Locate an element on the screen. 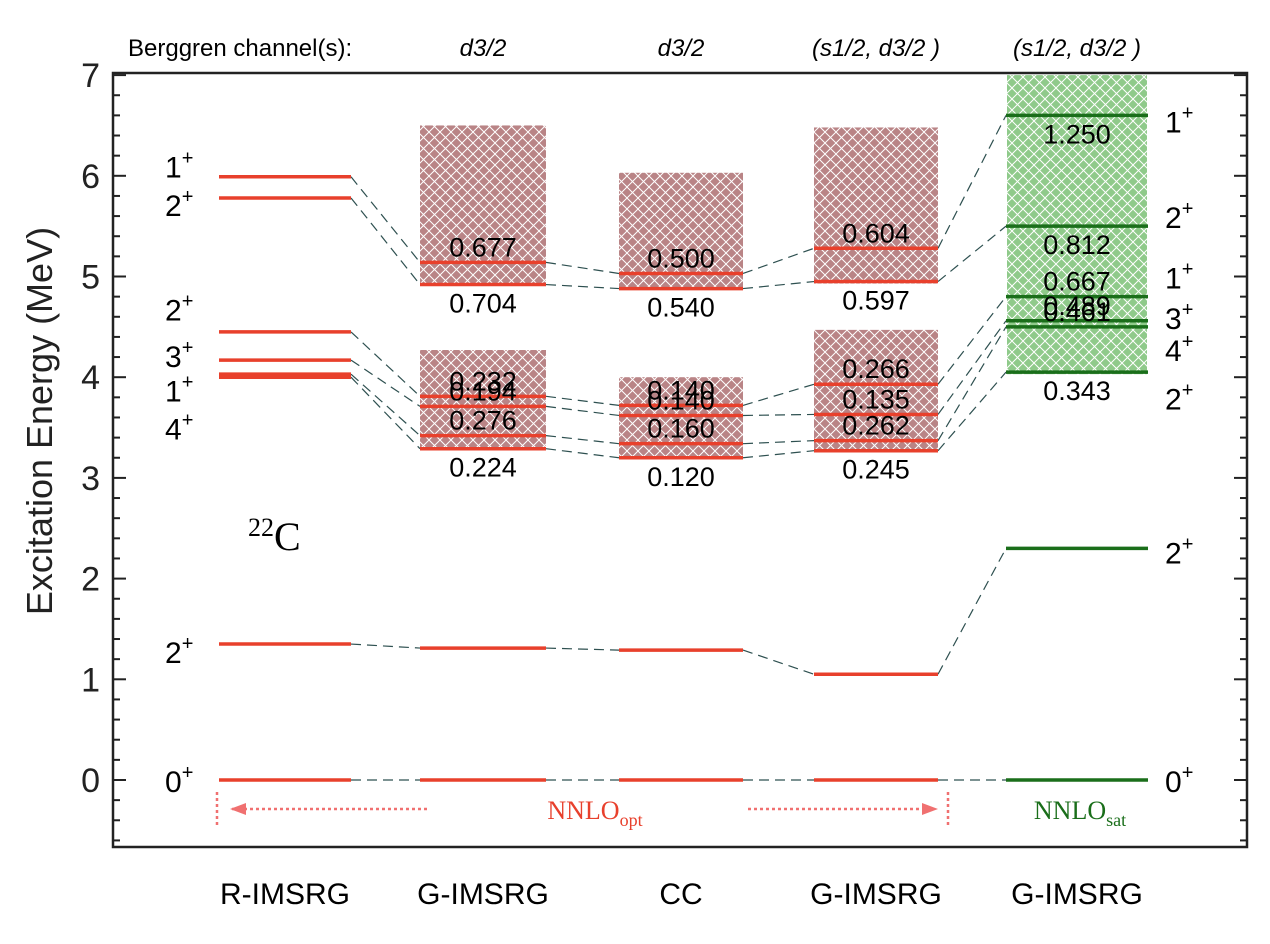  sat-interaction-base: NNLO is located at coordinates (1070, 810).